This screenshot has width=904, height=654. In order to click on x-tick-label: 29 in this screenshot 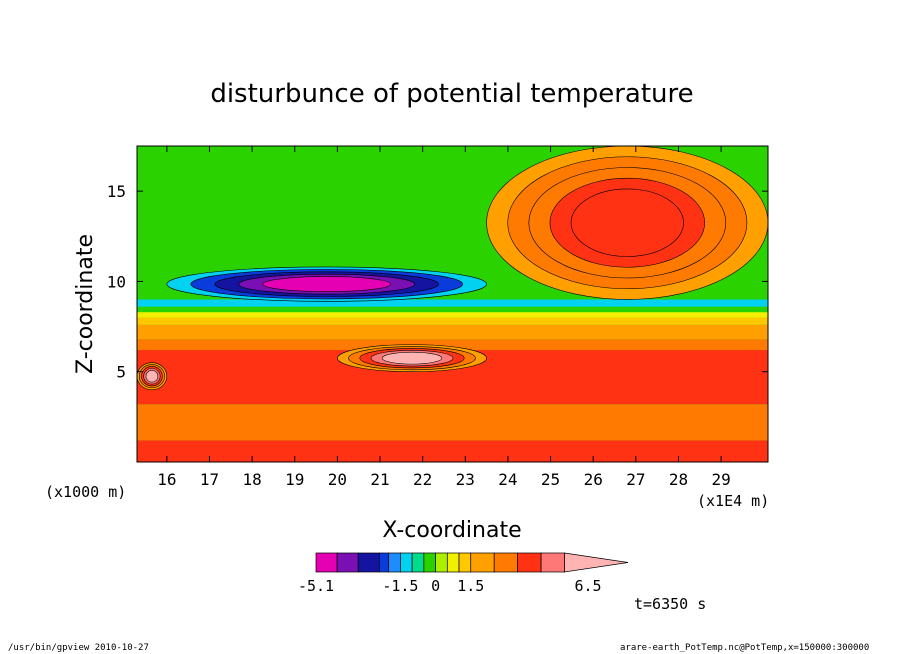, I will do `click(720, 479)`.